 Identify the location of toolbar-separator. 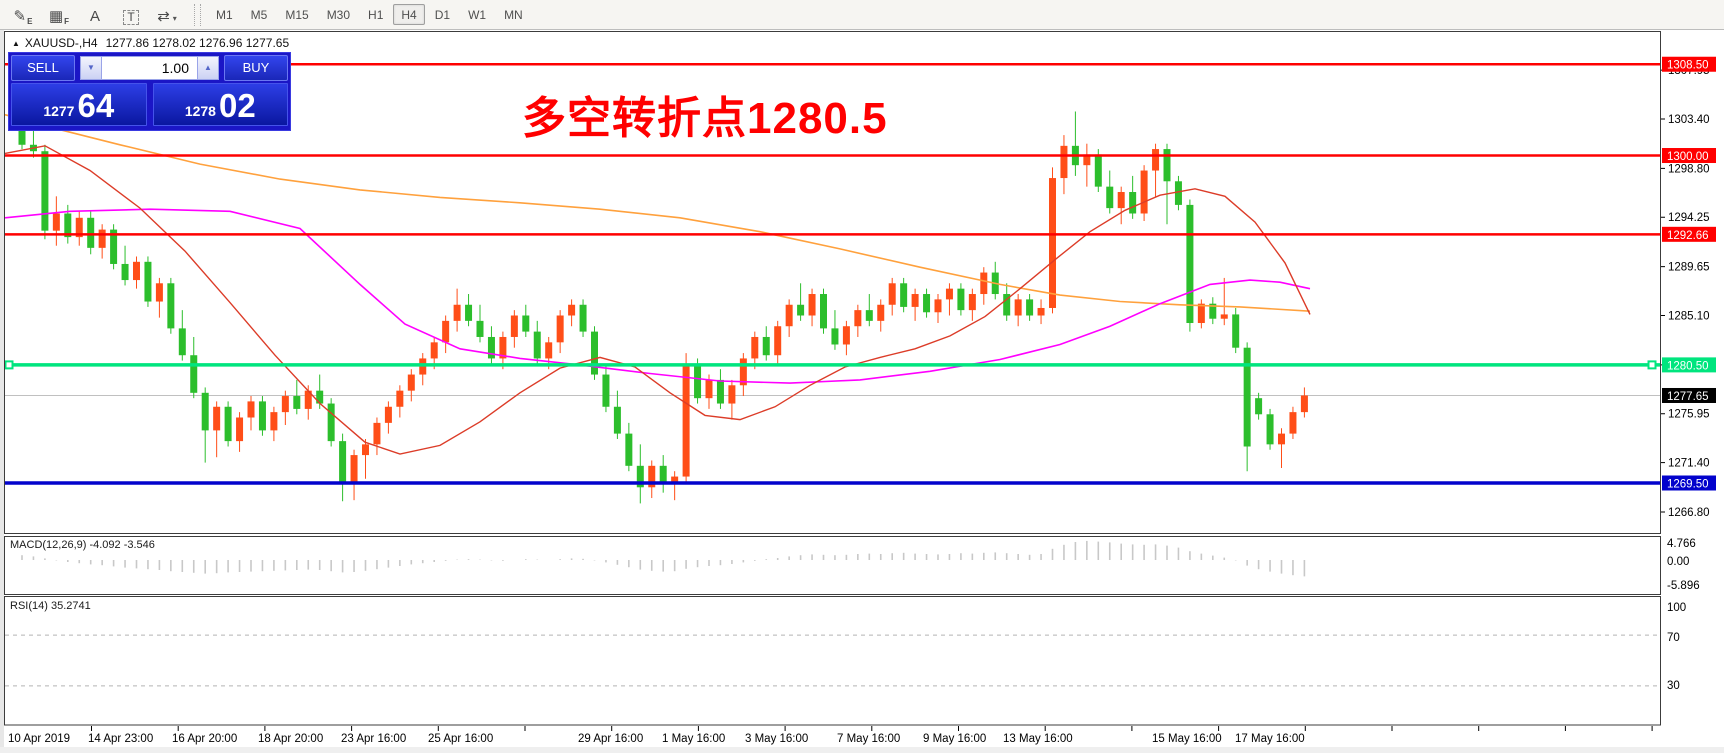
(197, 14).